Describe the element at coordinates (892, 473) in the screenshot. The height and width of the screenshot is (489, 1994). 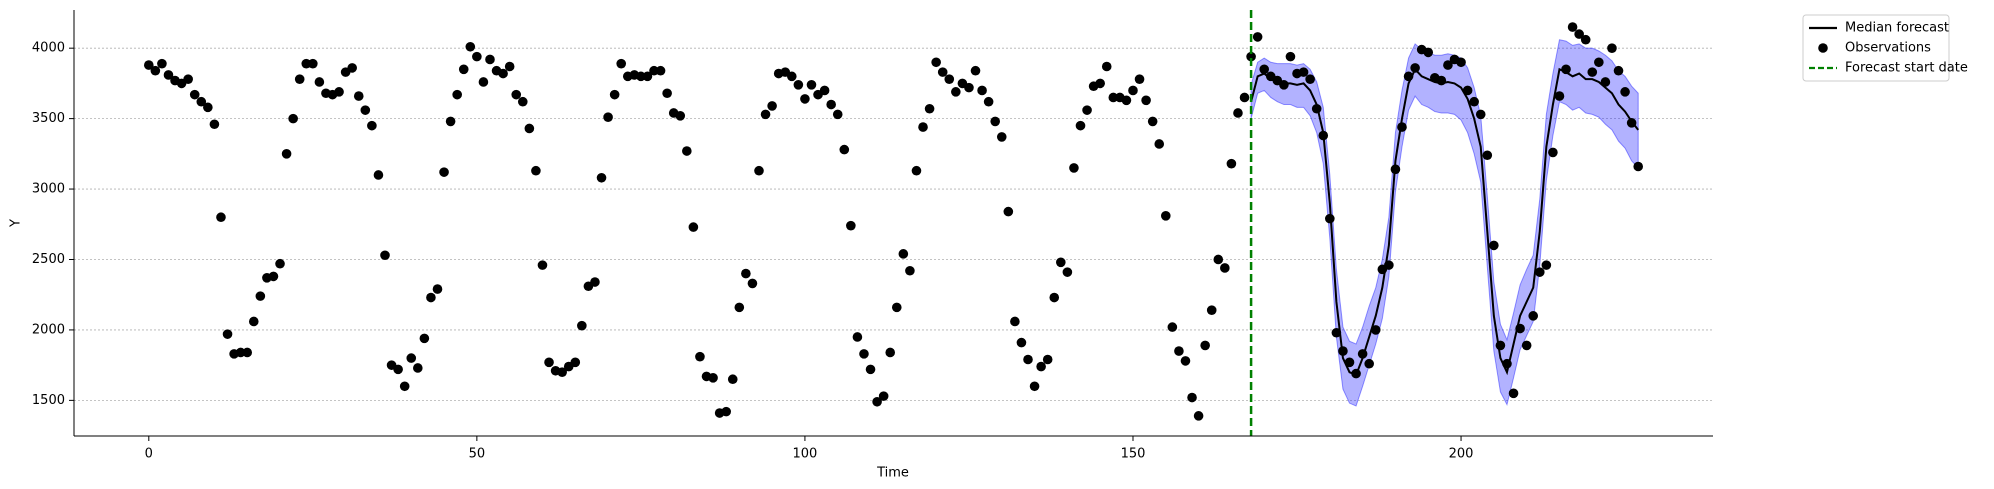
I see `x-axis-label: Time` at that location.